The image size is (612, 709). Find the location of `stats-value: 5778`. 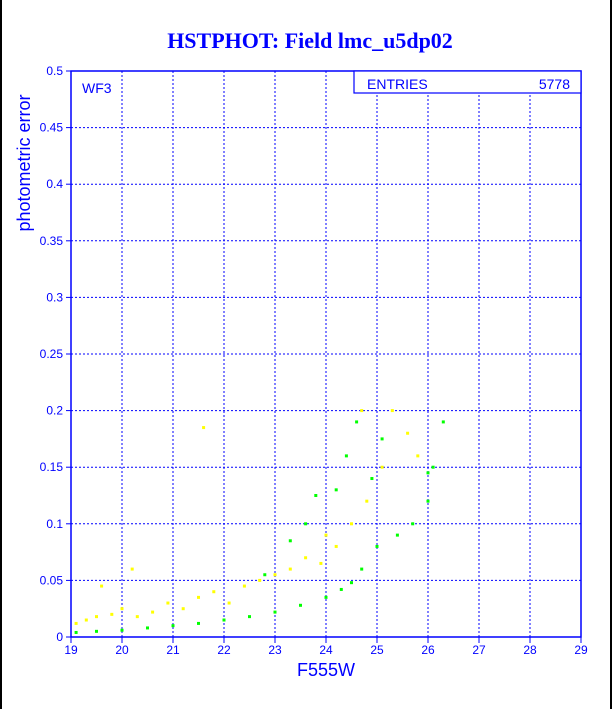

stats-value: 5778 is located at coordinates (554, 84).